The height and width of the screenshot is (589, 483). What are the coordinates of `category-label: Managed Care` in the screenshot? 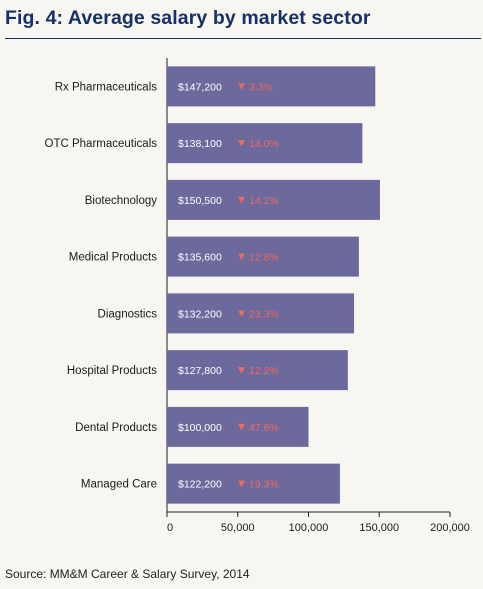 It's located at (119, 485).